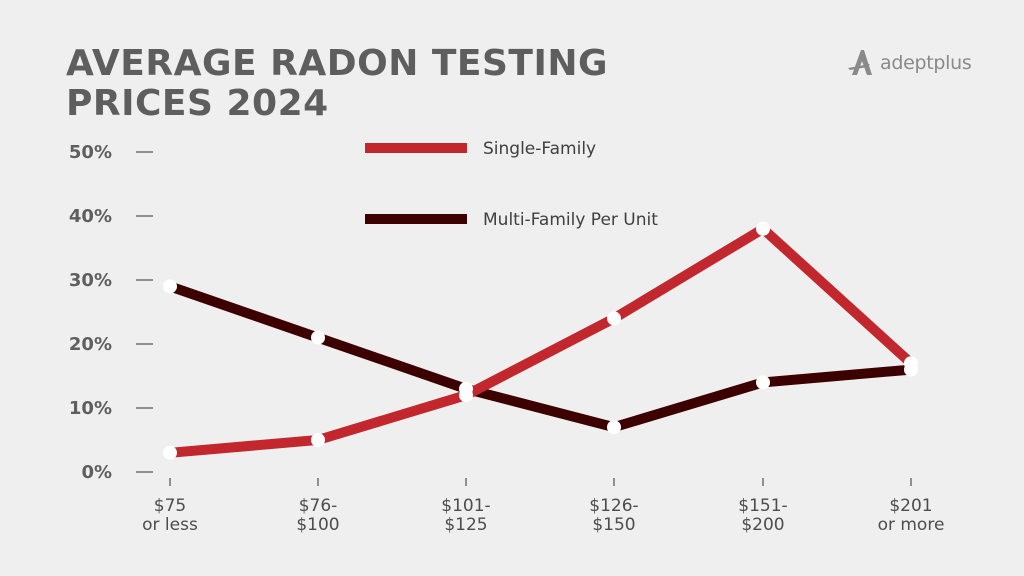 The image size is (1024, 576). Describe the element at coordinates (318, 506) in the screenshot. I see `x-tick-label: $76-` at that location.